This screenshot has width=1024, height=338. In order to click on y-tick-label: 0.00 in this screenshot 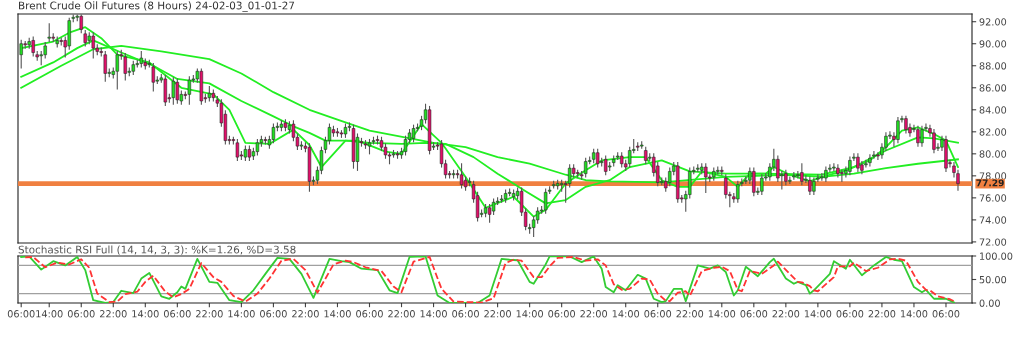, I will do `click(989, 303)`.